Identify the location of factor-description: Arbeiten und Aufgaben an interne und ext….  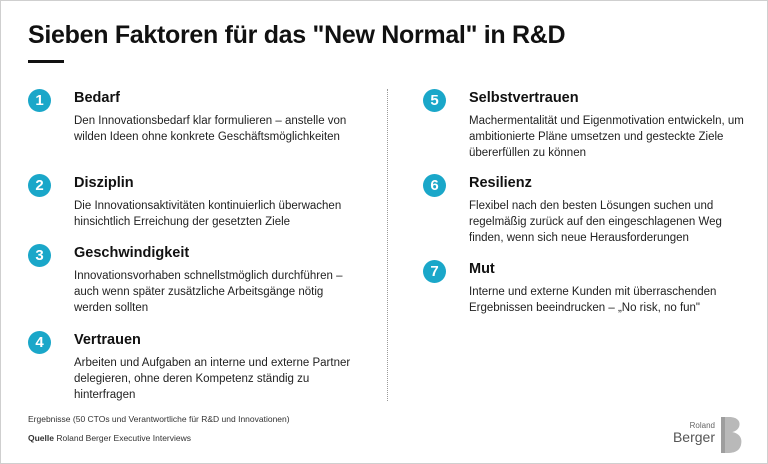
(212, 379).